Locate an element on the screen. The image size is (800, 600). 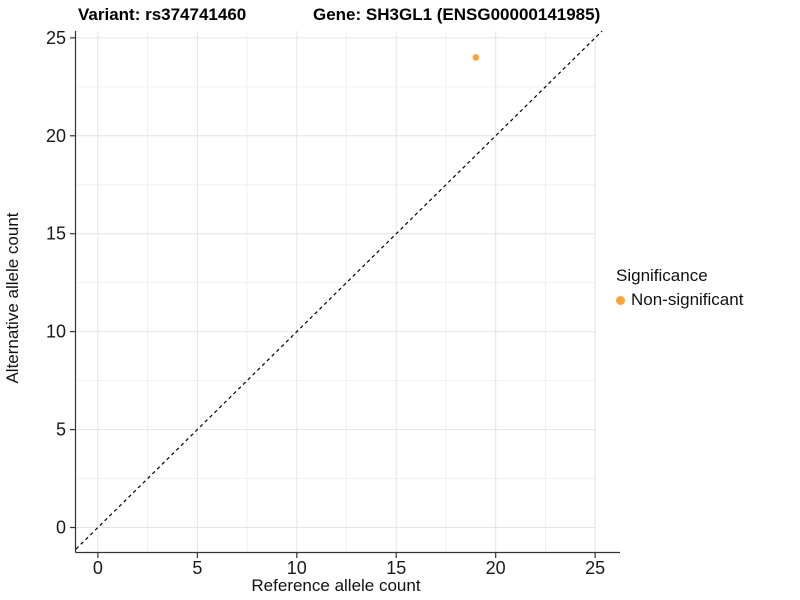
x-tick-label: 0 is located at coordinates (98, 568).